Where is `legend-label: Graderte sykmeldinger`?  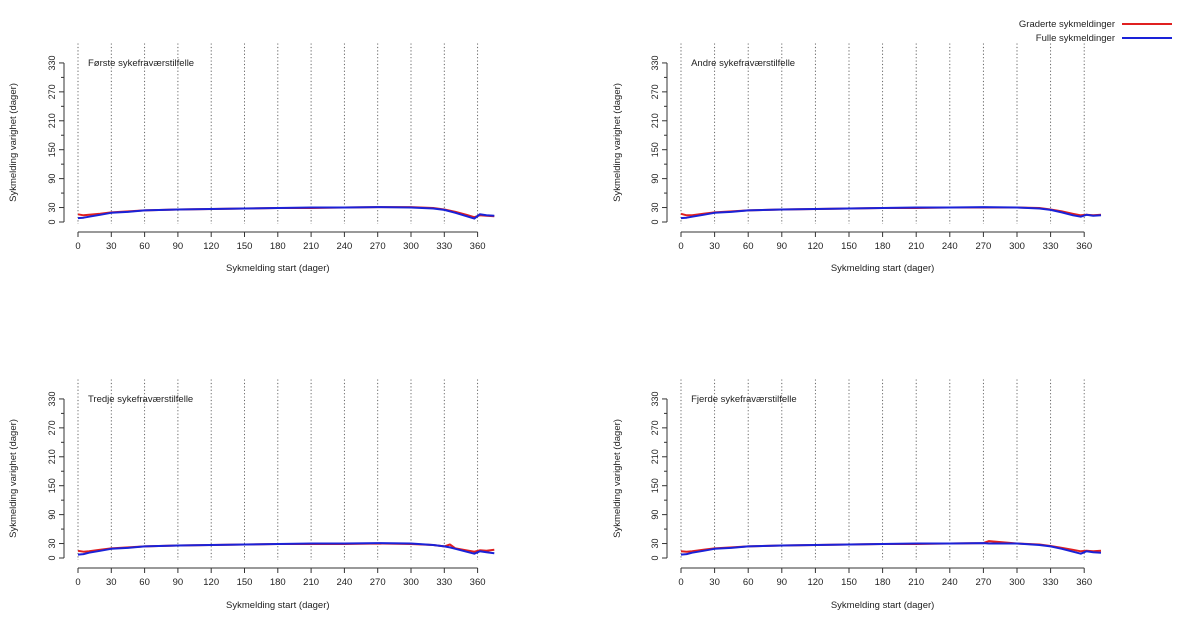
legend-label: Graderte sykmeldinger is located at coordinates (1067, 24).